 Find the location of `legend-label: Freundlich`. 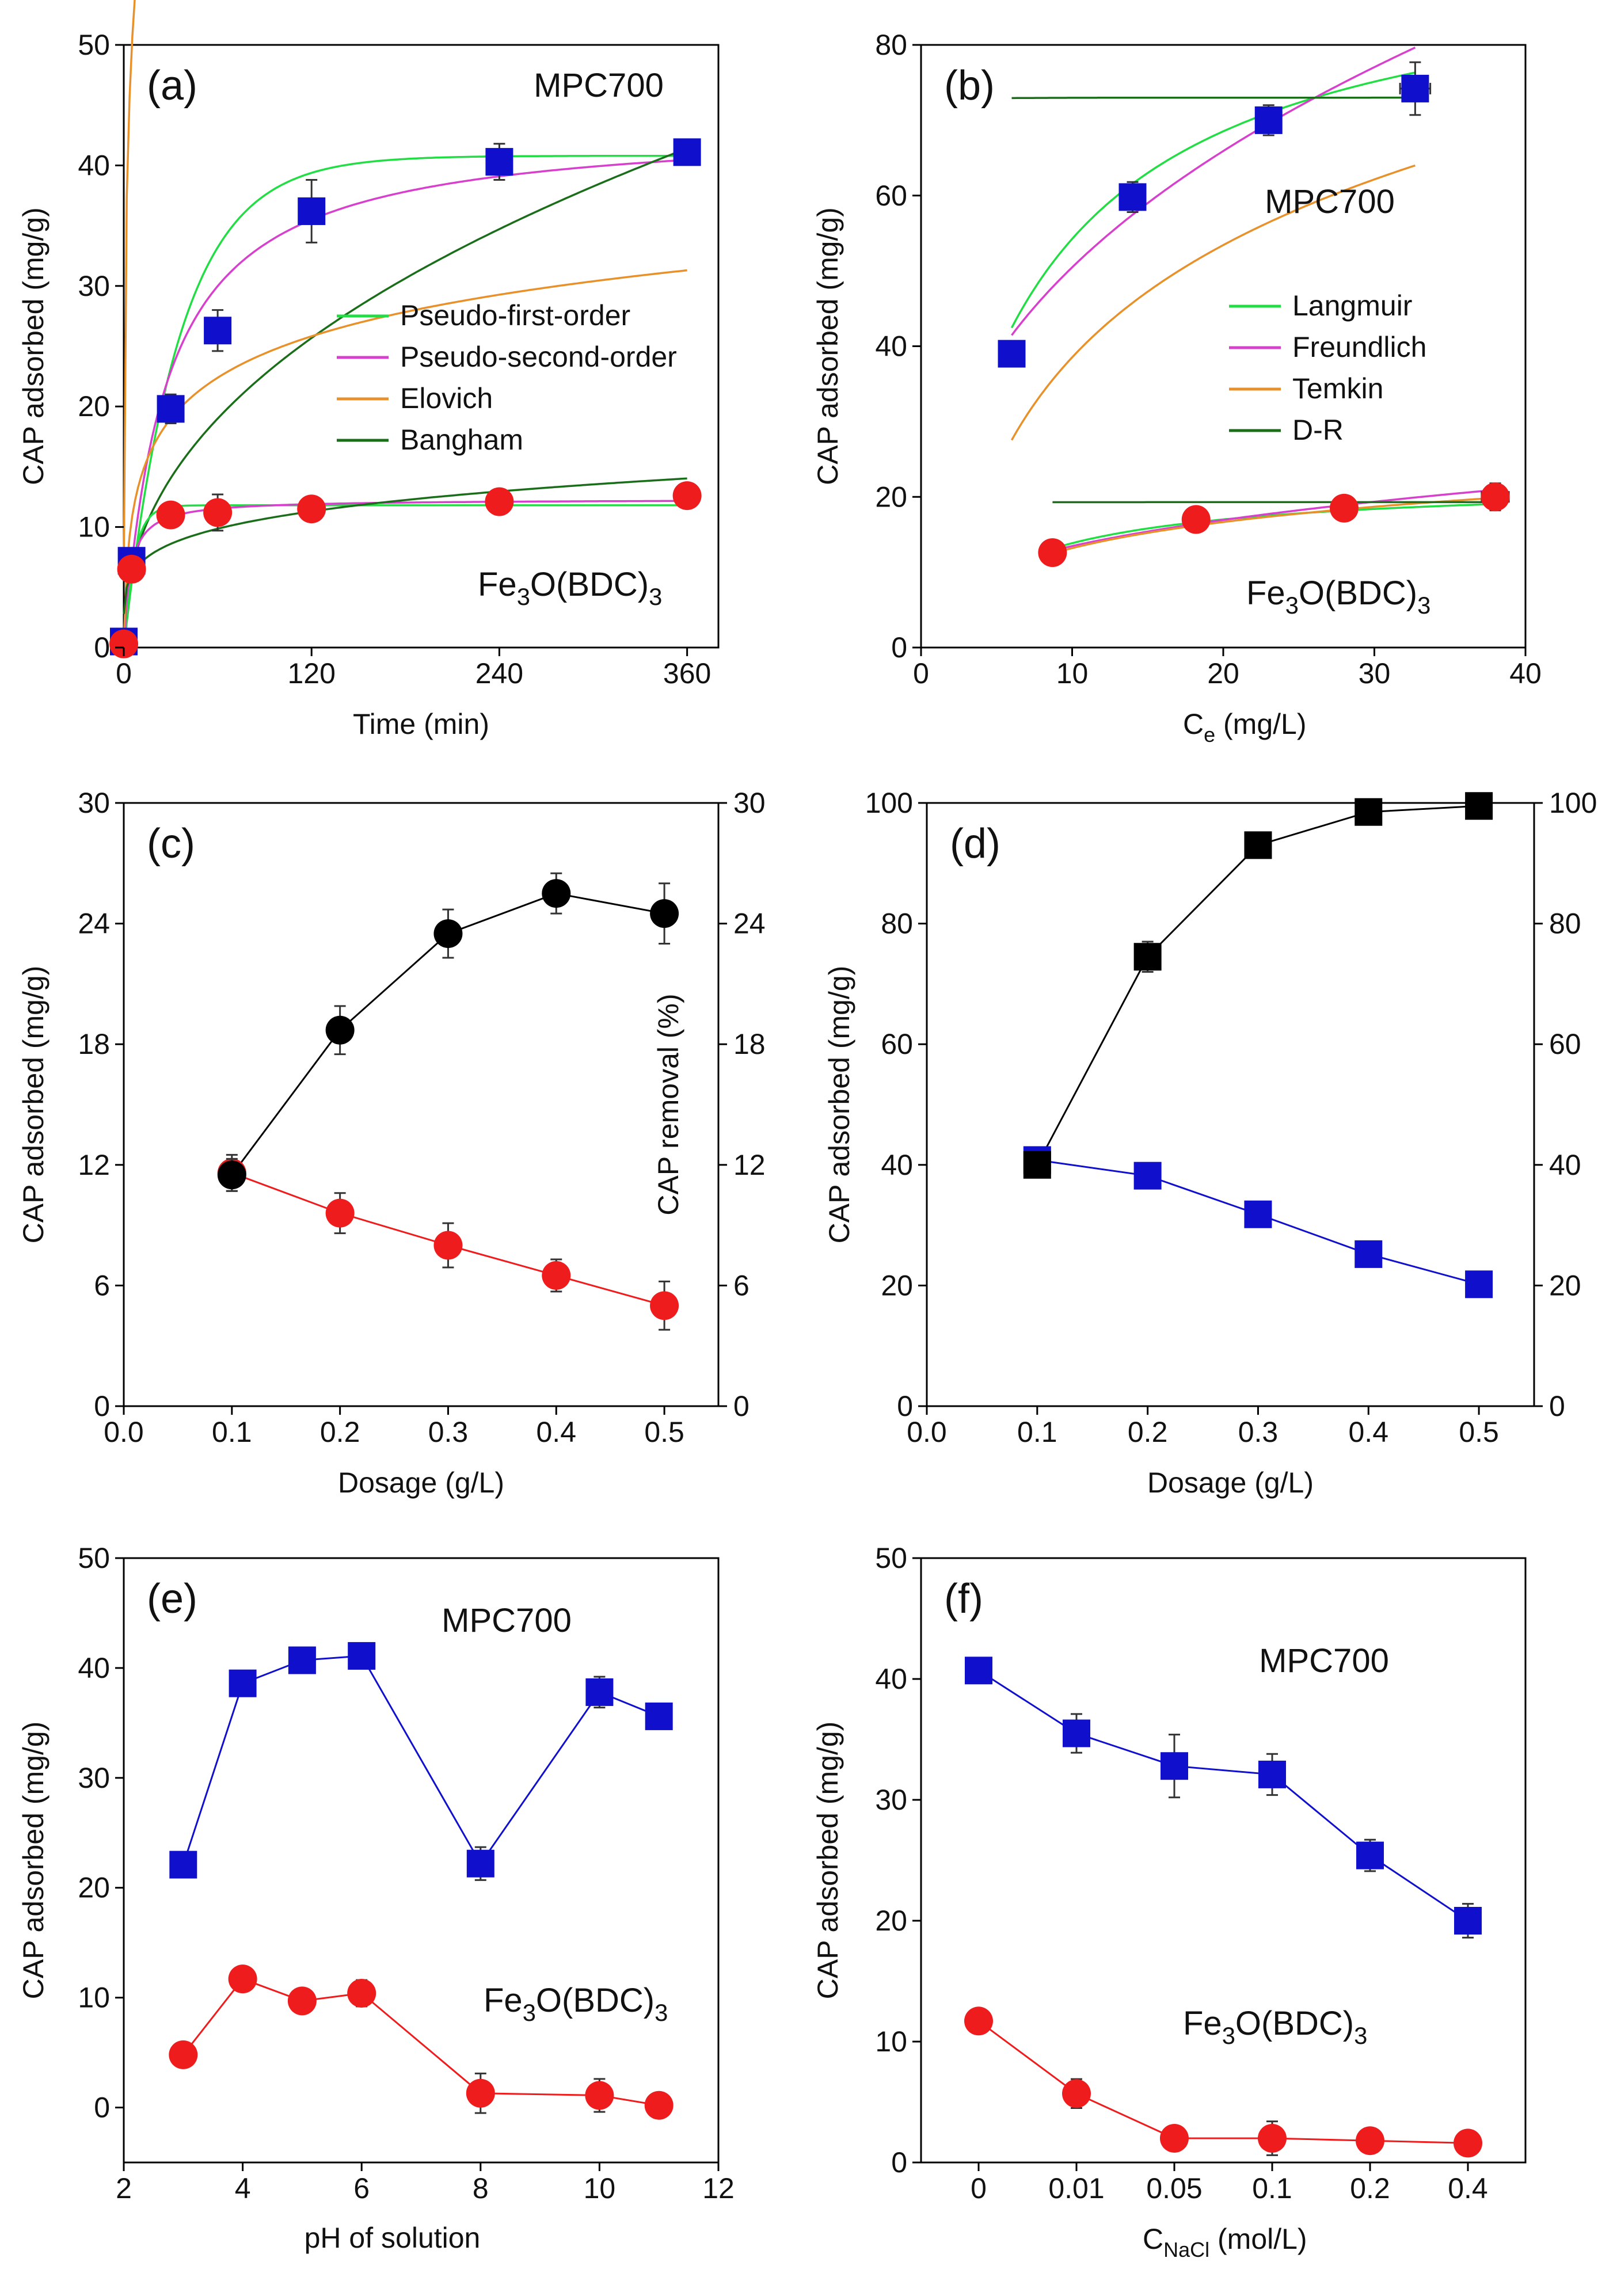

legend-label: Freundlich is located at coordinates (1359, 347).